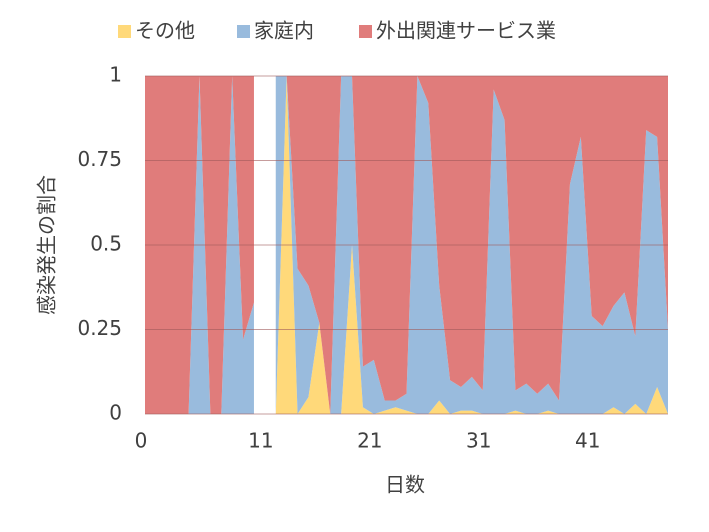 Image resolution: width=709 pixels, height=532 pixels. I want to click on legend-label: 外出関連サービス業, so click(466, 31).